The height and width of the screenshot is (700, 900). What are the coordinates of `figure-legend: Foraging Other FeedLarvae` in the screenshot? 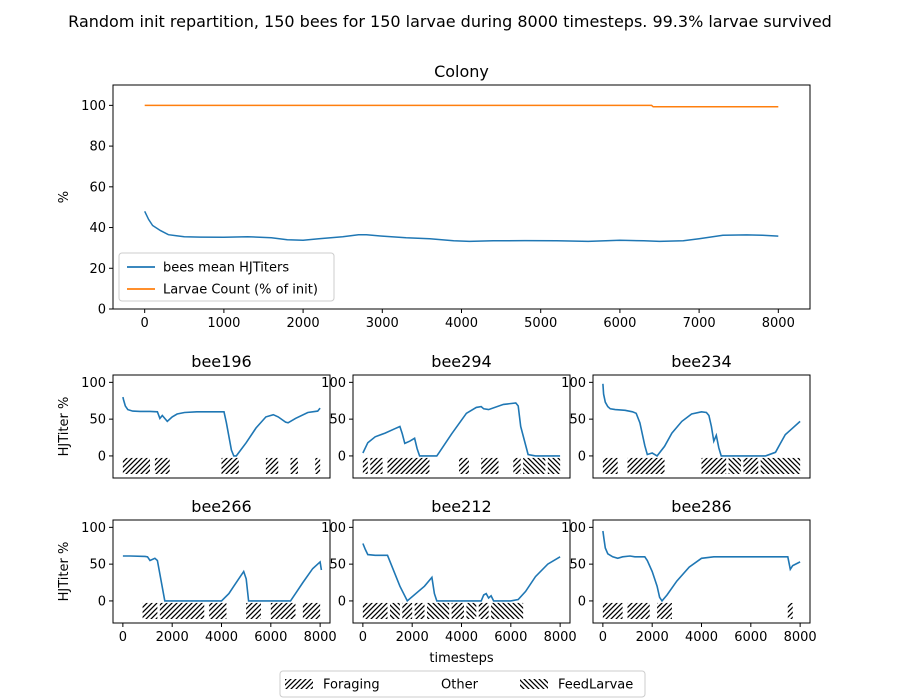 It's located at (462, 684).